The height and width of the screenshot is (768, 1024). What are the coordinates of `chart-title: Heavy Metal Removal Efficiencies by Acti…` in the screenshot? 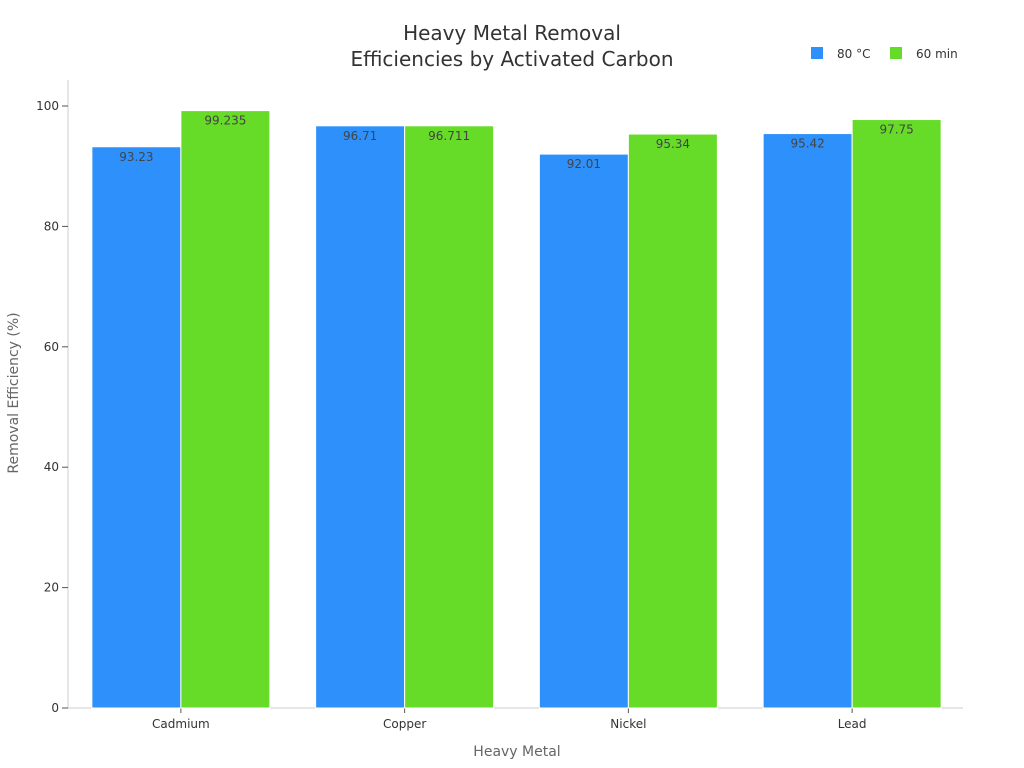 It's located at (511, 46).